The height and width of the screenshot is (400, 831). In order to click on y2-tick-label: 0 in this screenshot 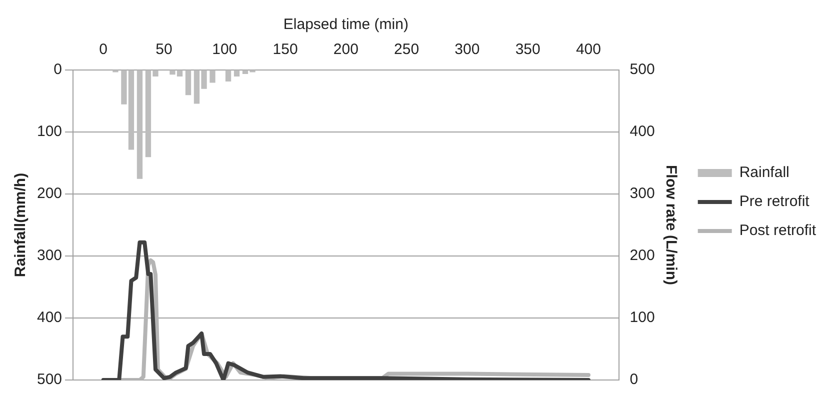, I will do `click(634, 379)`.